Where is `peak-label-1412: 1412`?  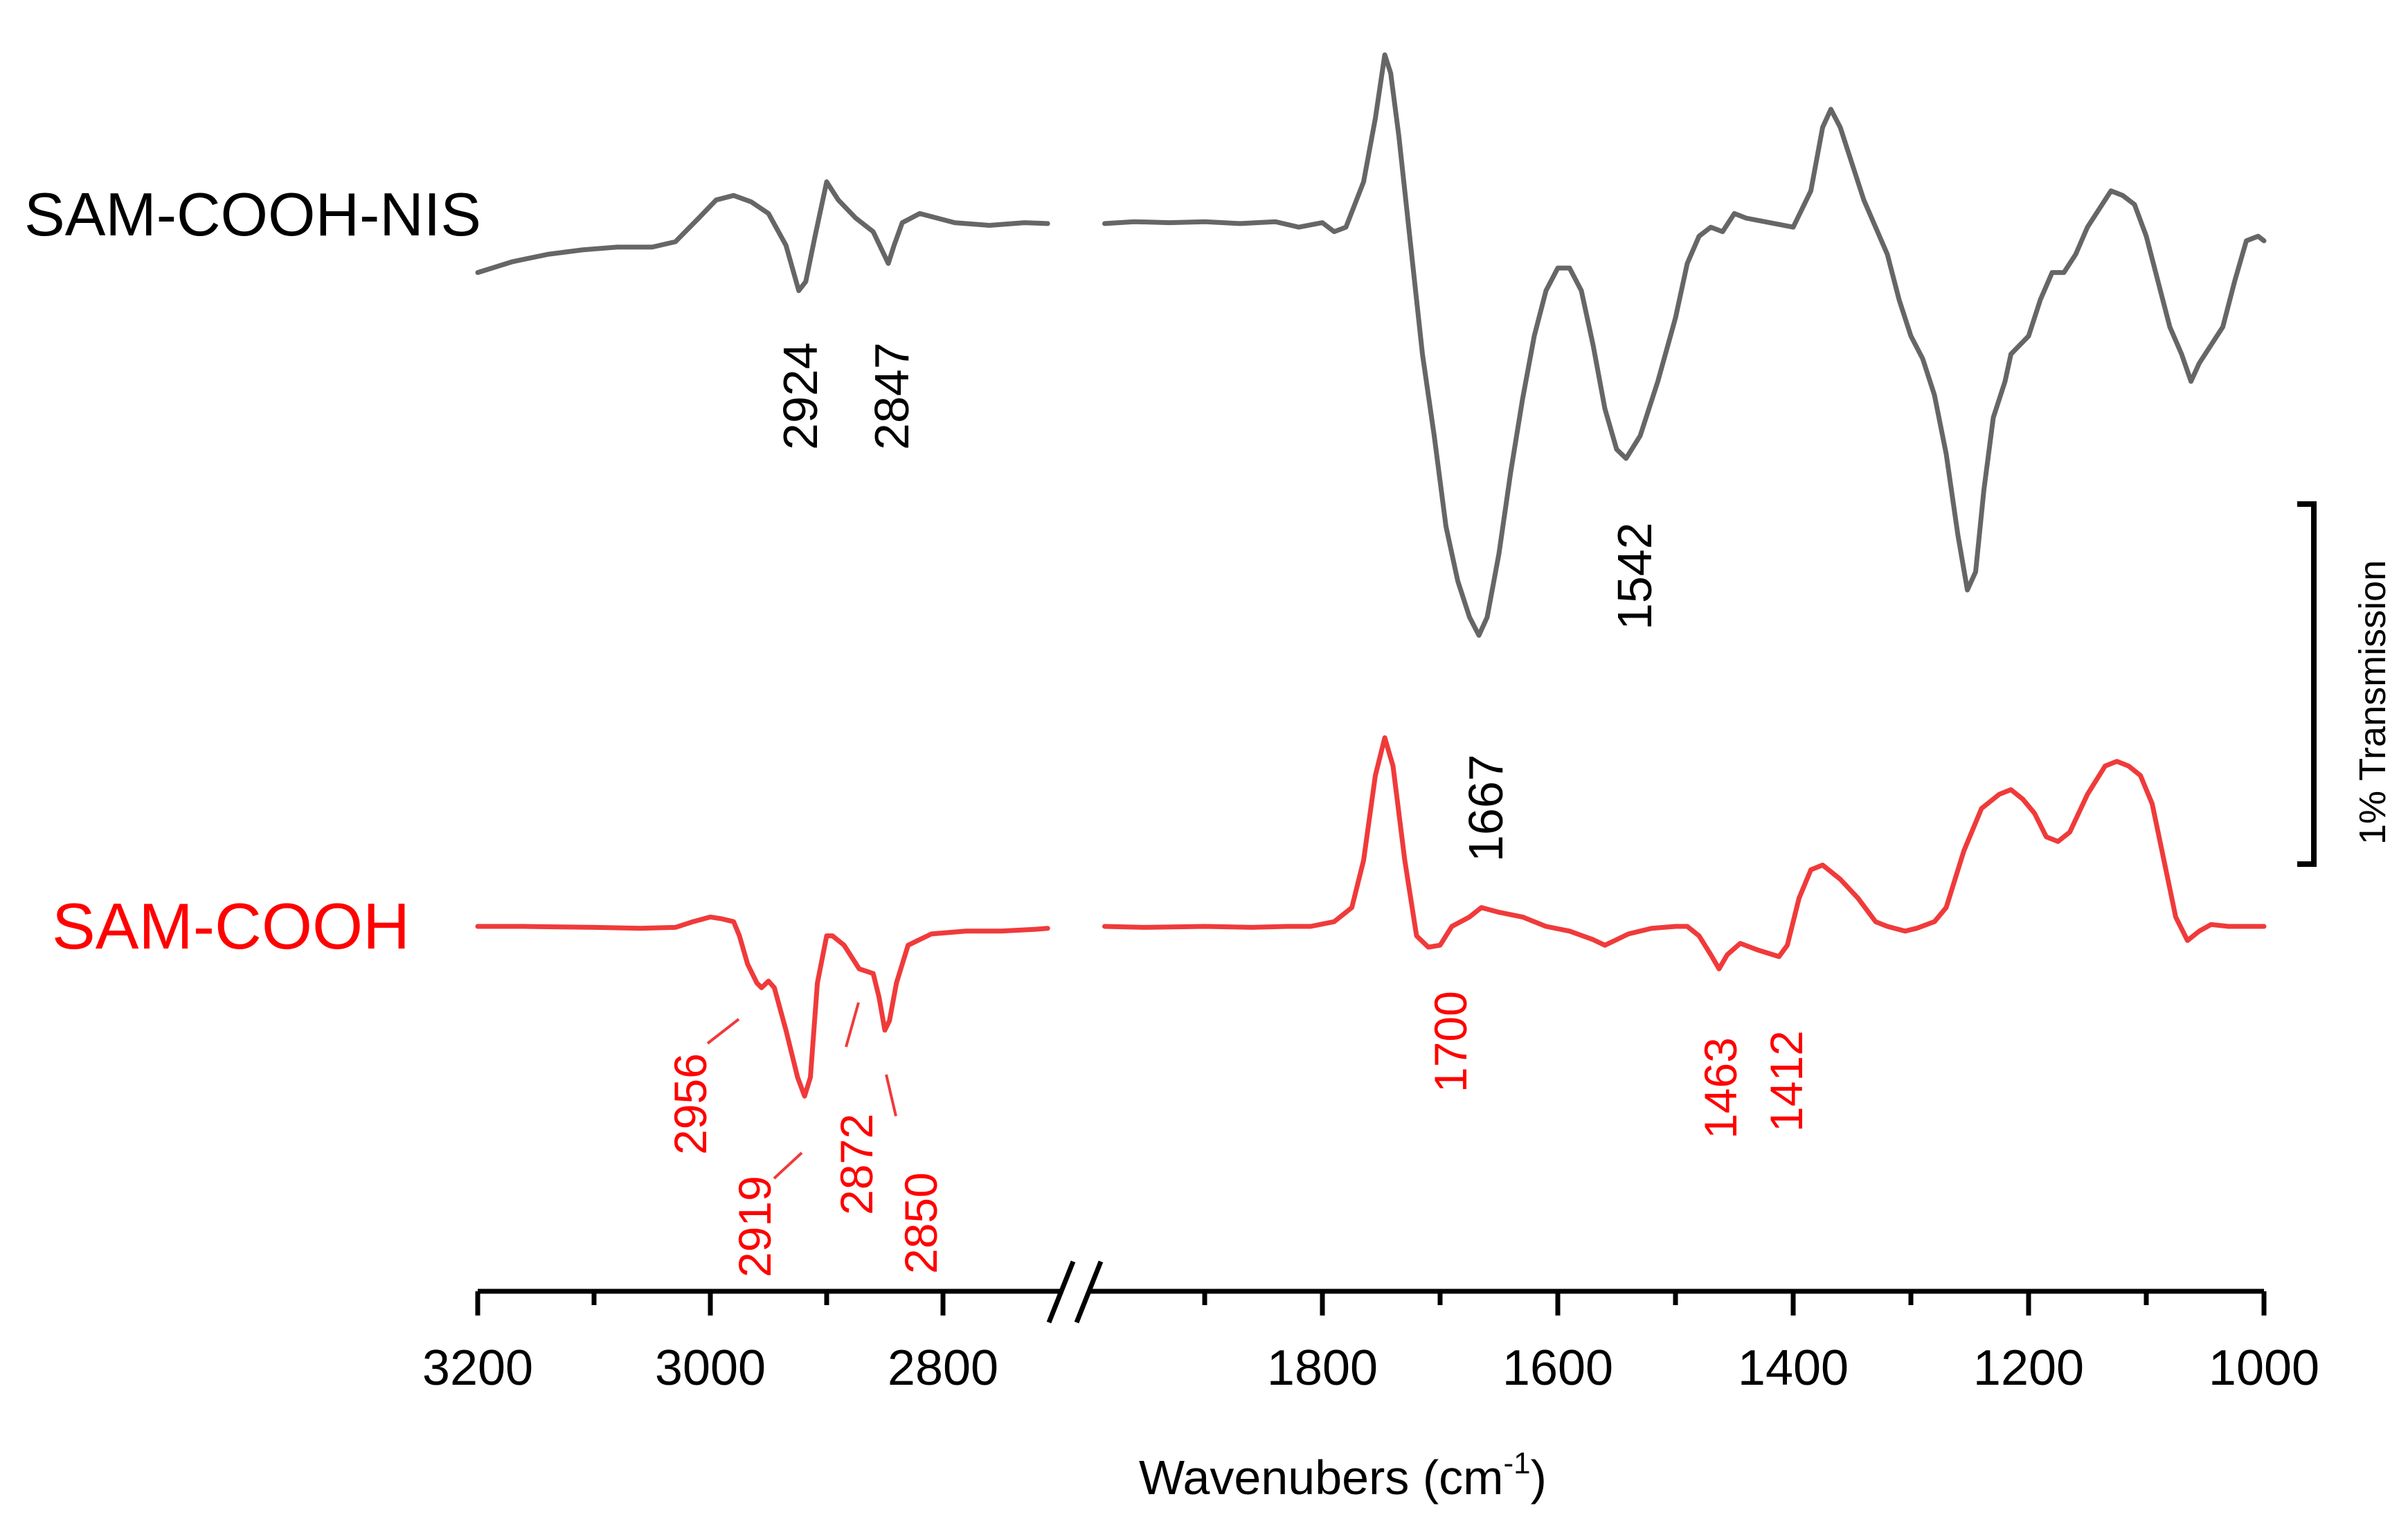 peak-label-1412: 1412 is located at coordinates (1786, 1081).